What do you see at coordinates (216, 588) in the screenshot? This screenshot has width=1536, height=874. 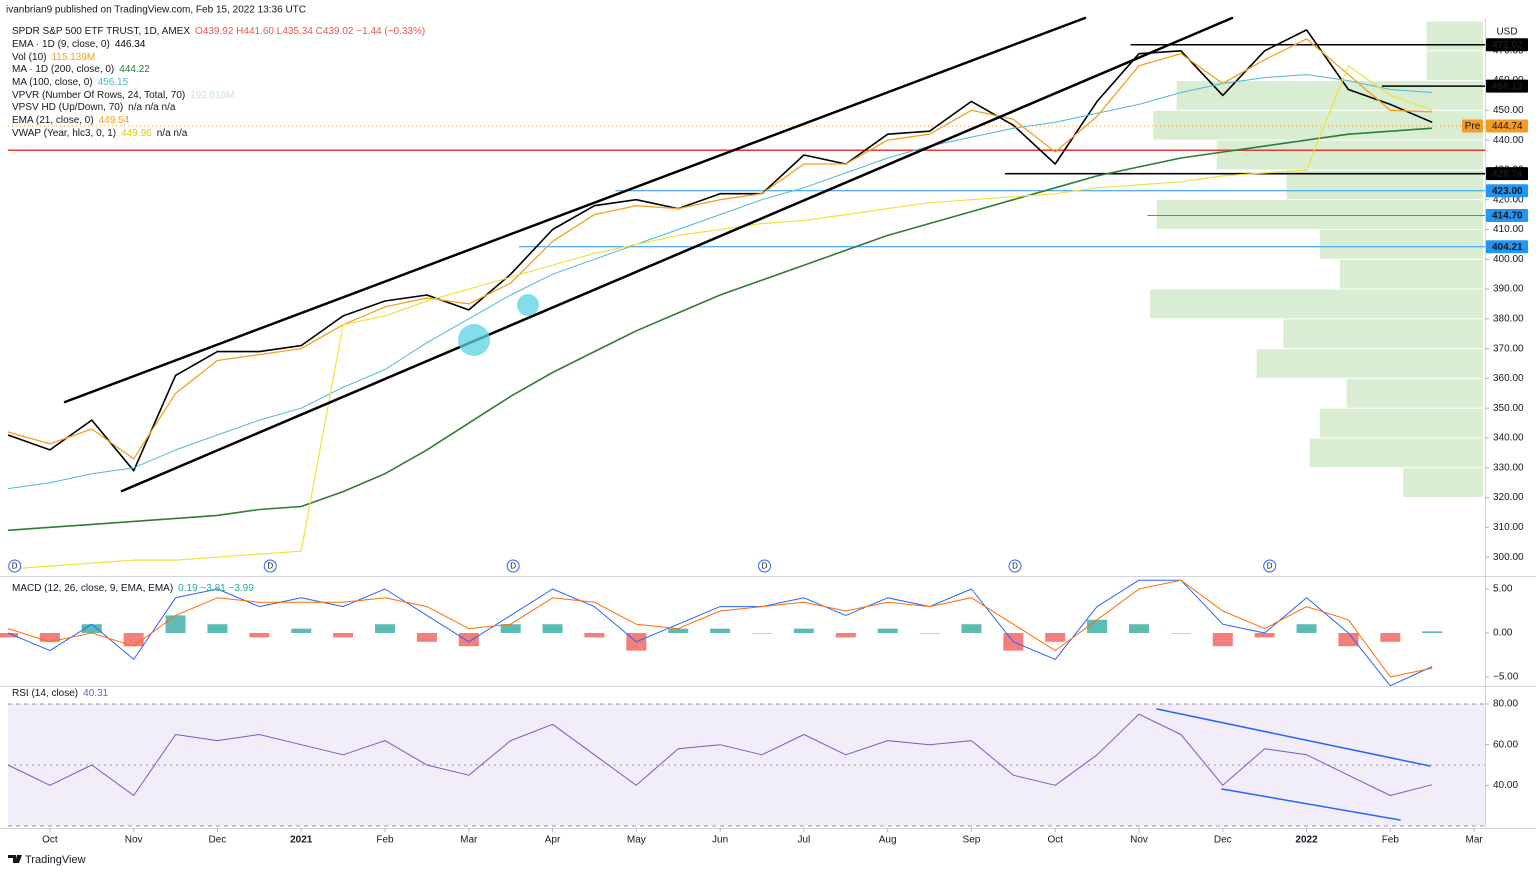 I see `legend-value: 0.19 −3.81 −3.99` at bounding box center [216, 588].